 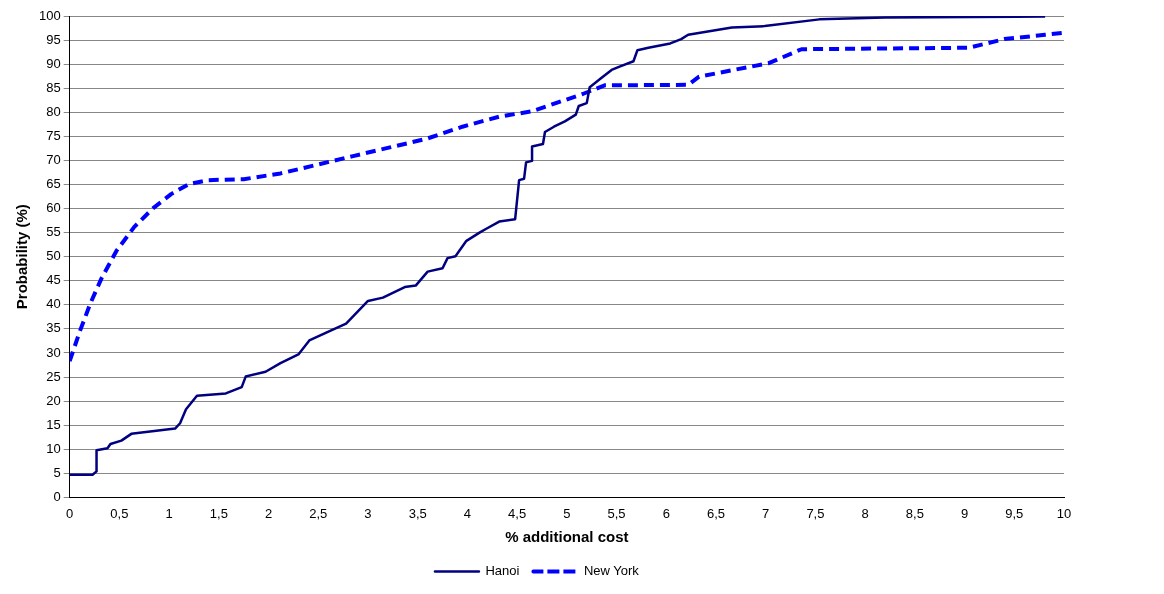 I want to click on y-tick-label: 20, so click(x=53, y=400).